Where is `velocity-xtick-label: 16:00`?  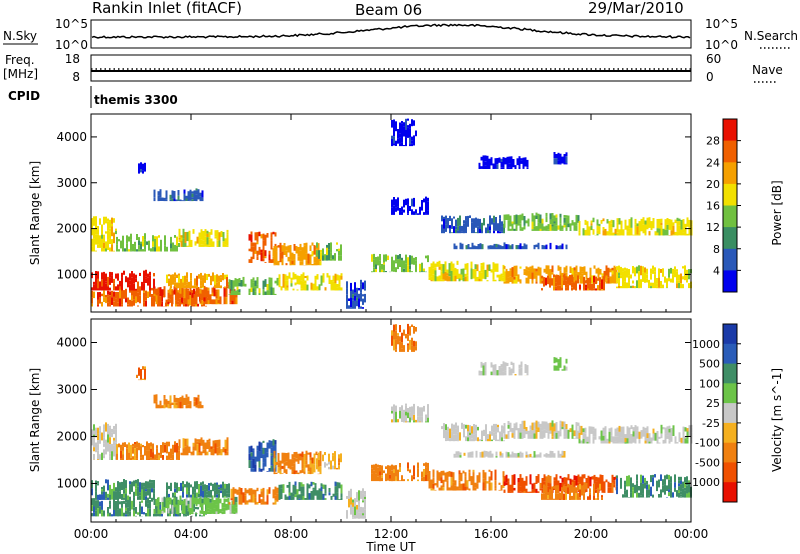 velocity-xtick-label: 16:00 is located at coordinates (491, 534).